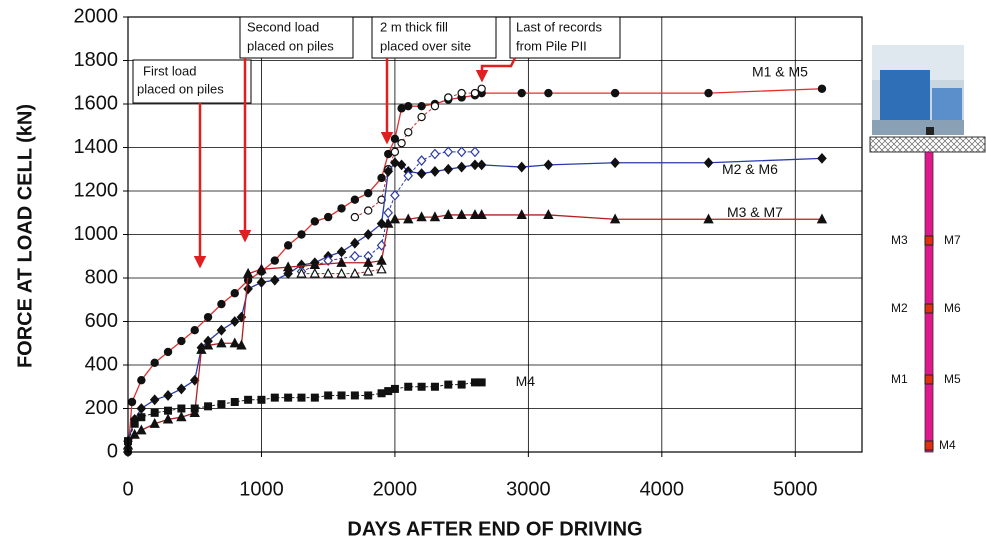  What do you see at coordinates (899, 308) in the screenshot?
I see `pile-label: M2` at bounding box center [899, 308].